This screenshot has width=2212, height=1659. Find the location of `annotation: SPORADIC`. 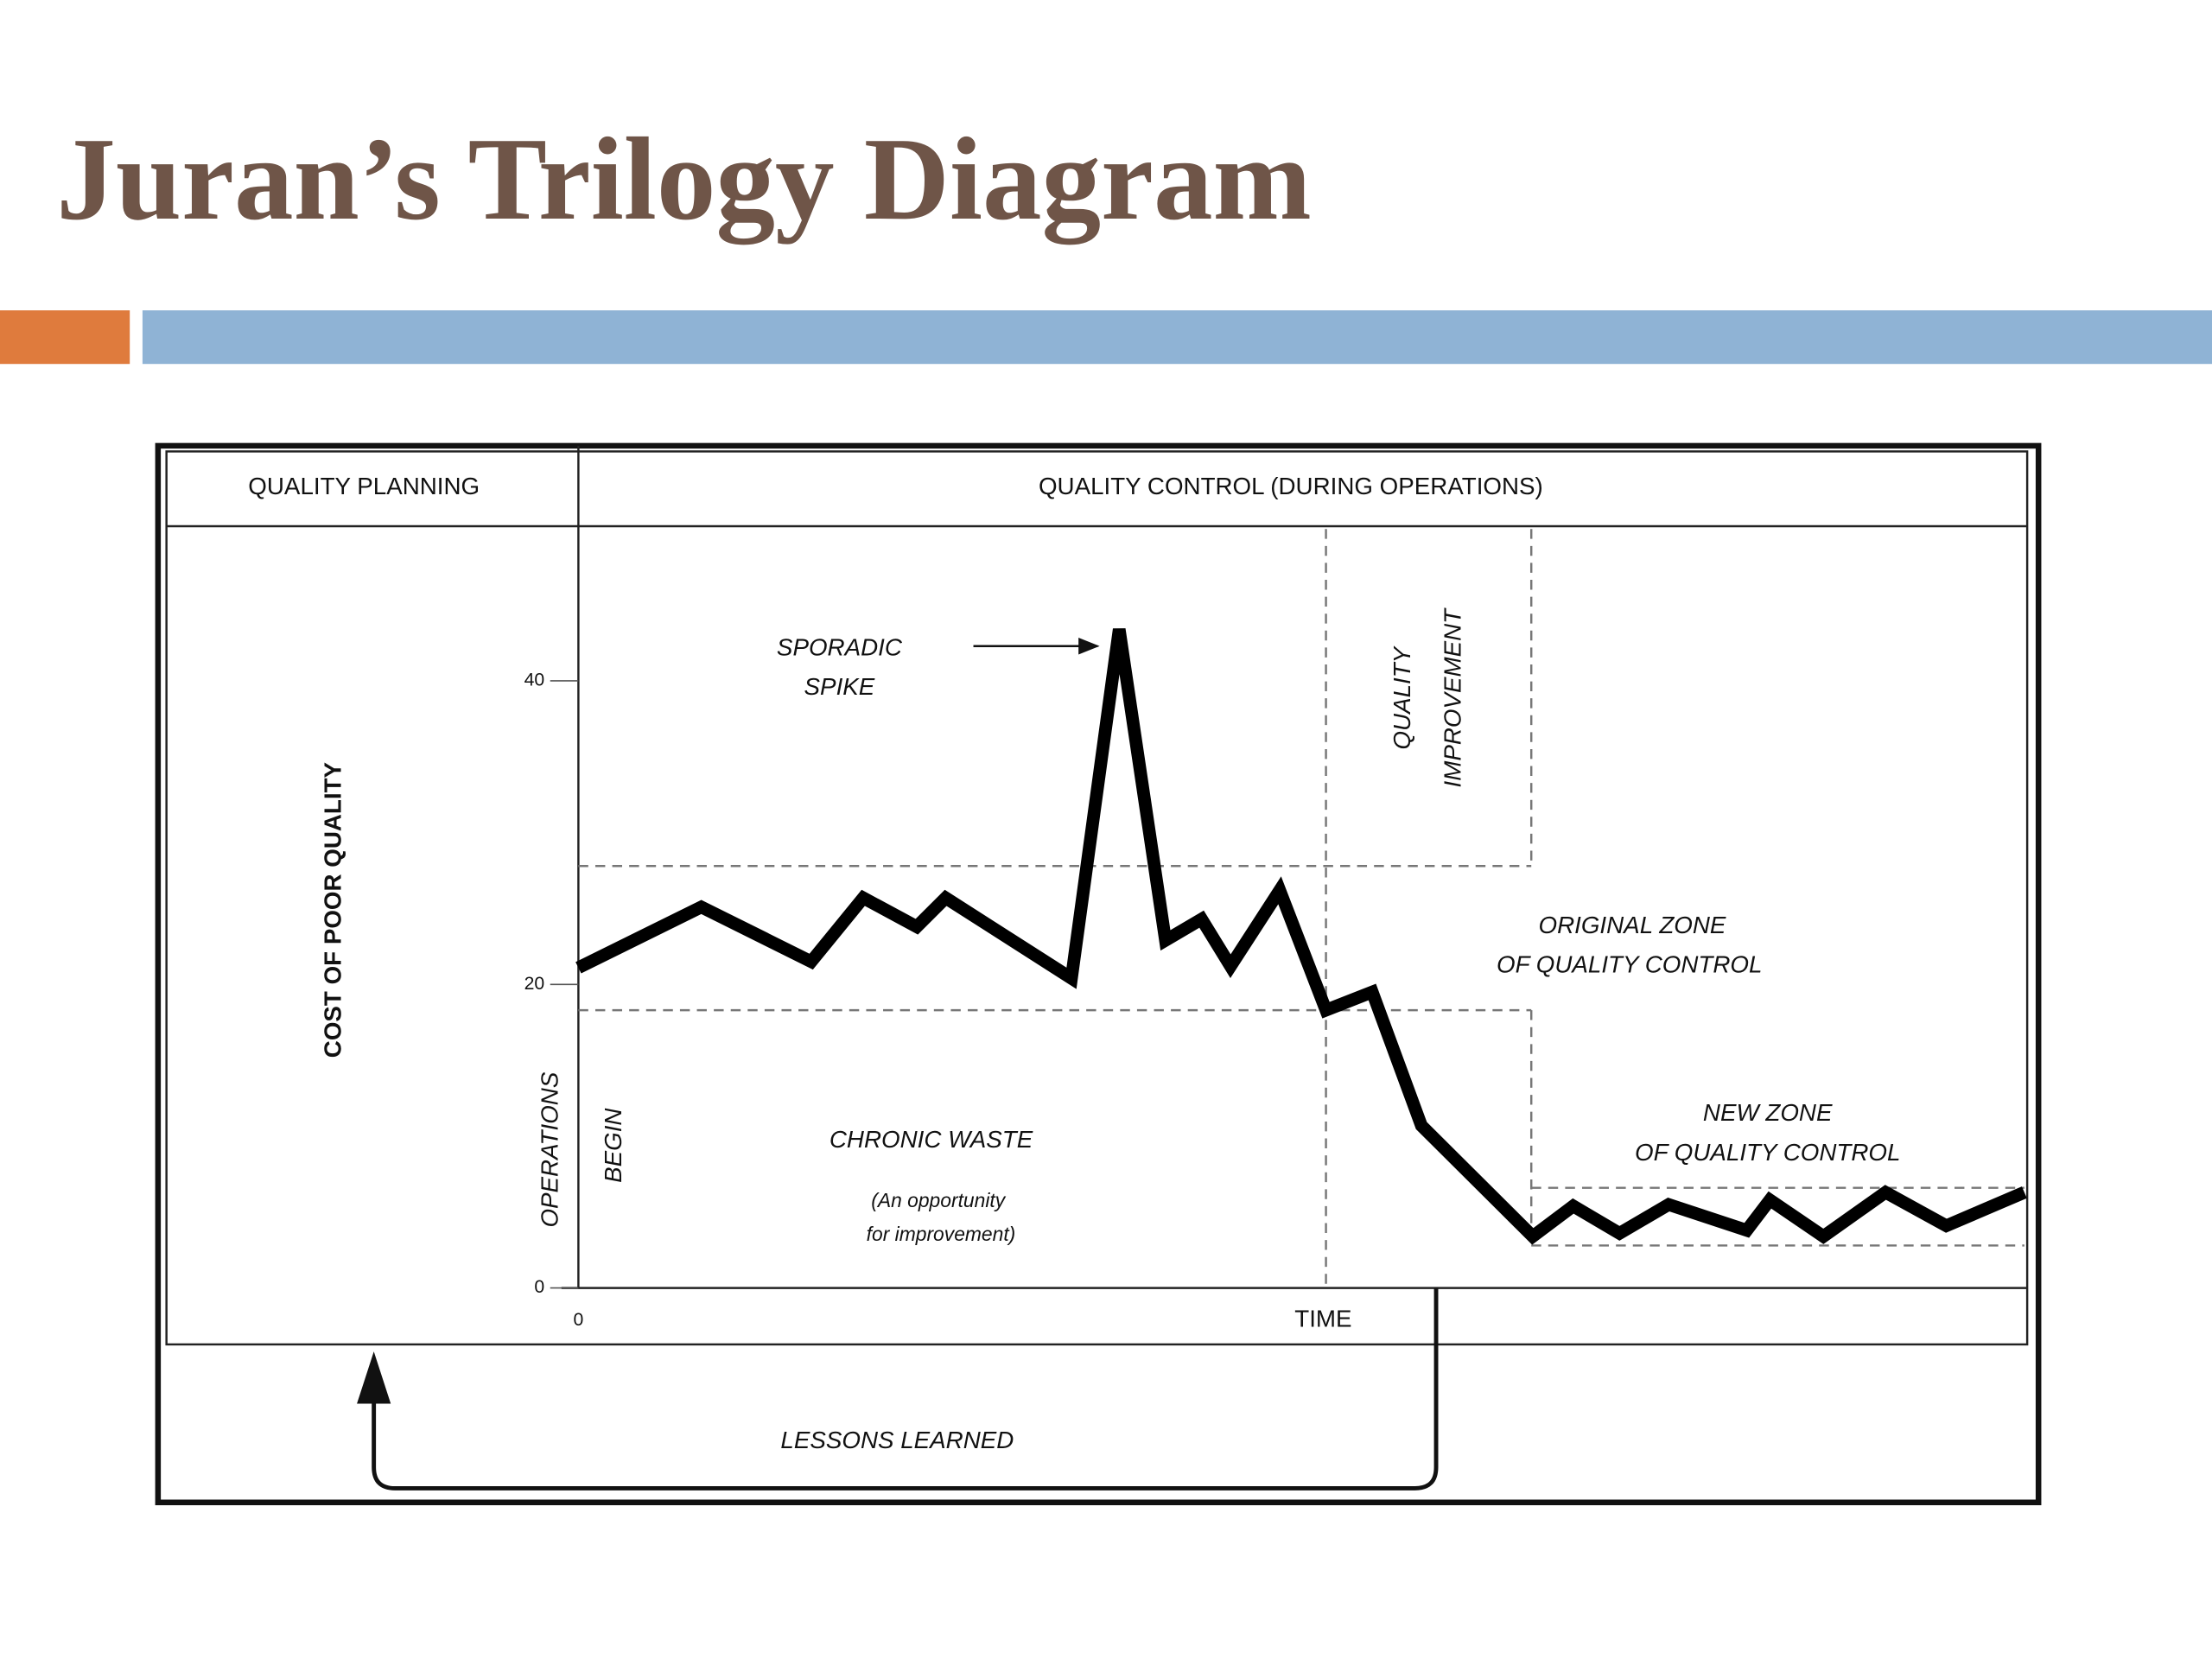

annotation: SPORADIC is located at coordinates (840, 646).